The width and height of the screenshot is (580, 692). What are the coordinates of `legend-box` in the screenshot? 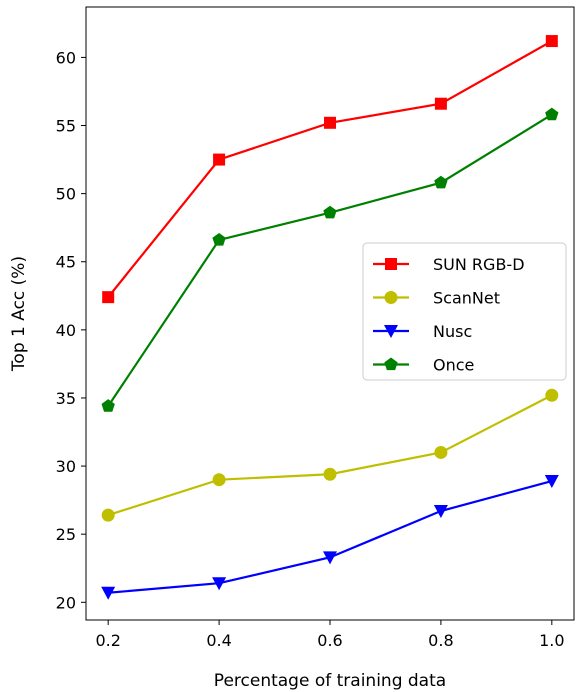 It's located at (464, 311).